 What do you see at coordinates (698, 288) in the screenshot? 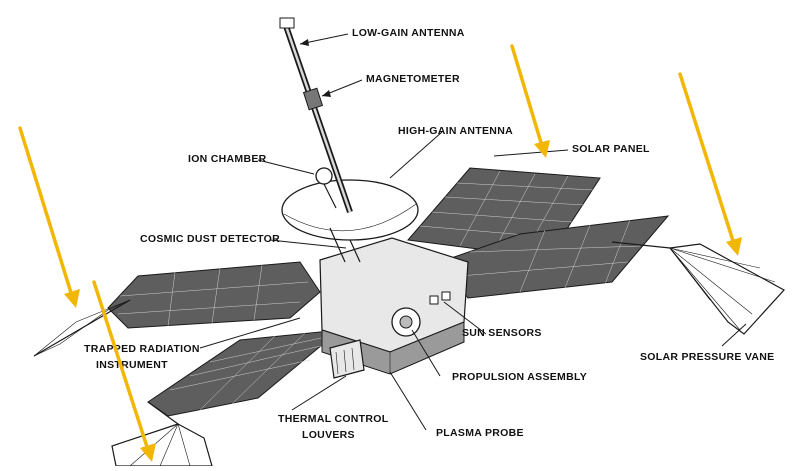
I see `solar-pressure-vane` at bounding box center [698, 288].